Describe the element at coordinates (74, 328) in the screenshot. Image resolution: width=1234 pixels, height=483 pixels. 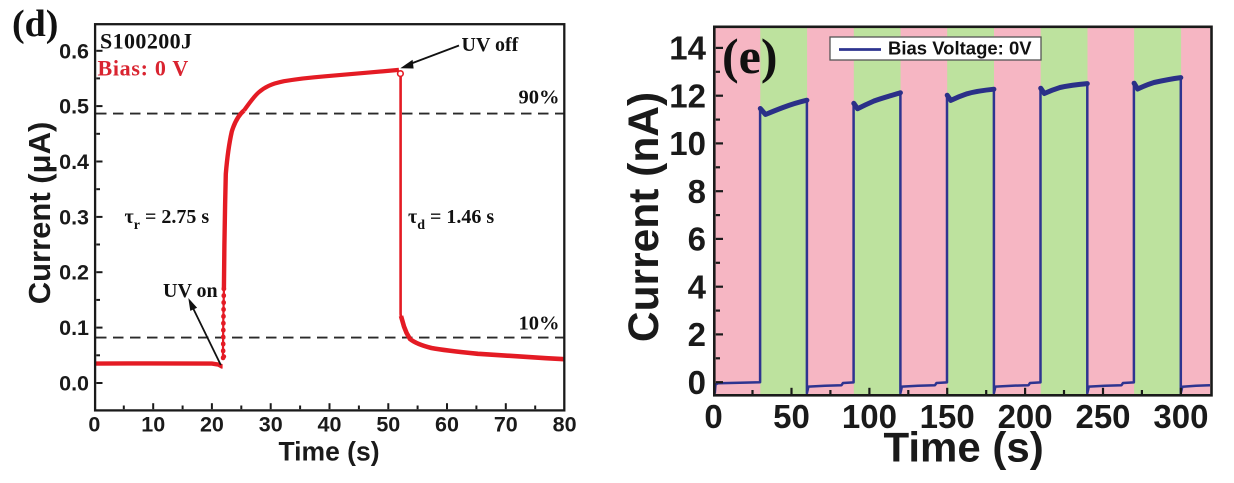
I see `svg-text: 0.1` at that location.